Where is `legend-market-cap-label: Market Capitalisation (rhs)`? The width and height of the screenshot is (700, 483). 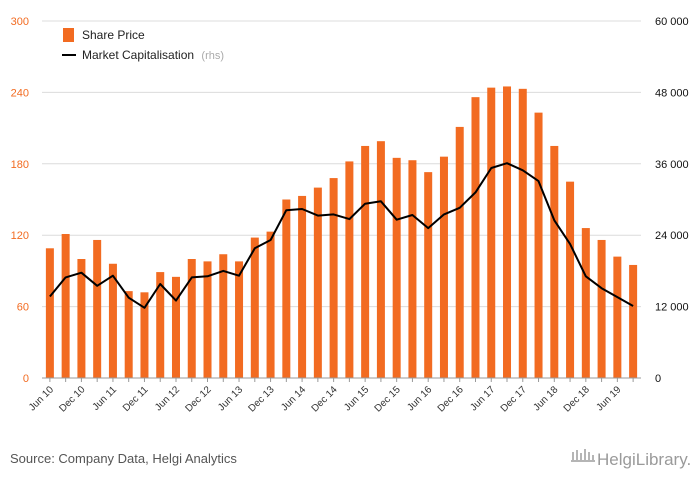
legend-market-cap-label: Market Capitalisation (rhs) is located at coordinates (153, 55).